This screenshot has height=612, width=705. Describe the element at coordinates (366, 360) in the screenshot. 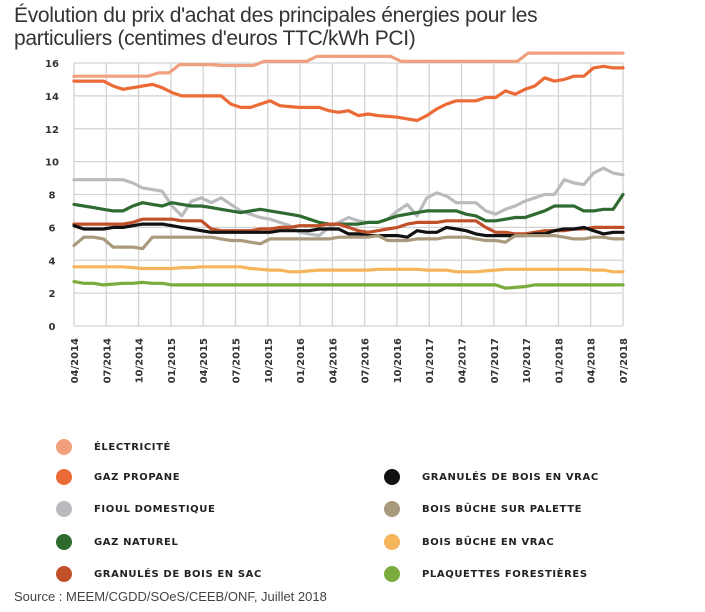

I see `x-tick-label: 07/2016` at that location.